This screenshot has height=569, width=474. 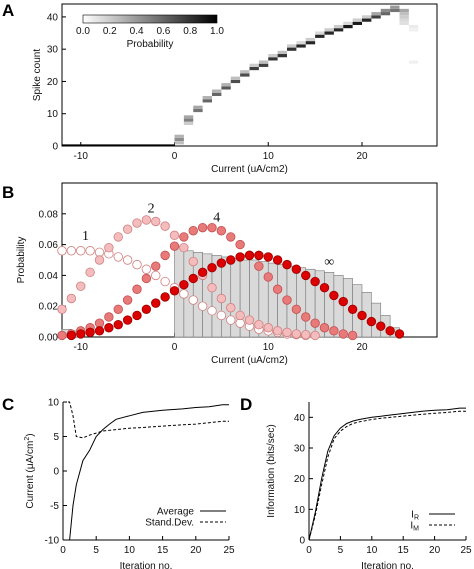 What do you see at coordinates (30, 475) in the screenshot?
I see `y-axis-label-main: Current (μA/cm` at bounding box center [30, 475].